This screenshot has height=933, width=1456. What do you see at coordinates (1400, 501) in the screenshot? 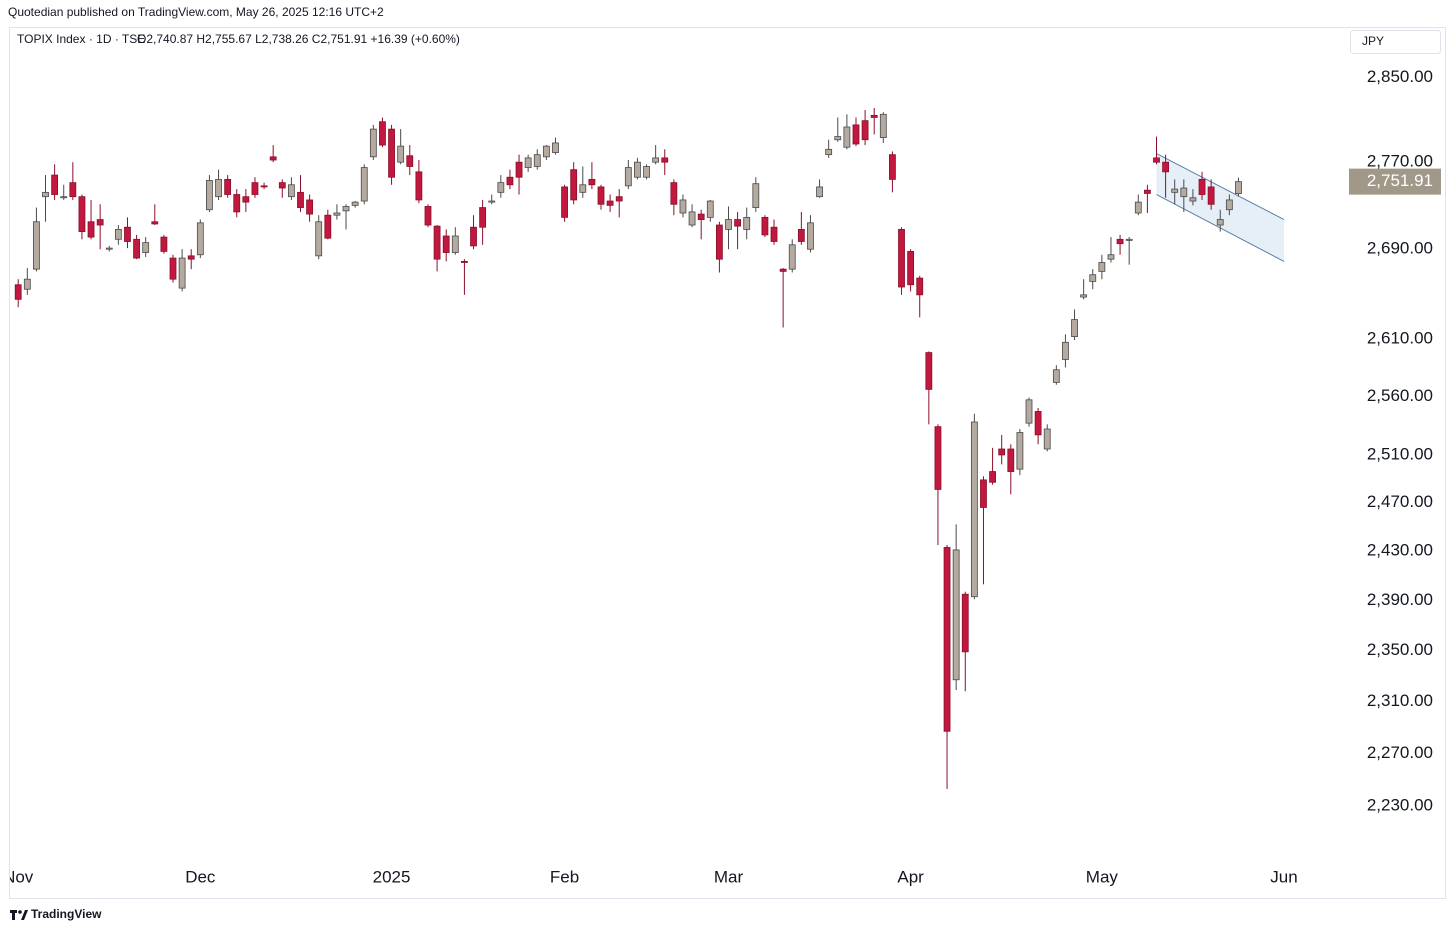
I see `y-tick-label: 2,470.00` at bounding box center [1400, 501].